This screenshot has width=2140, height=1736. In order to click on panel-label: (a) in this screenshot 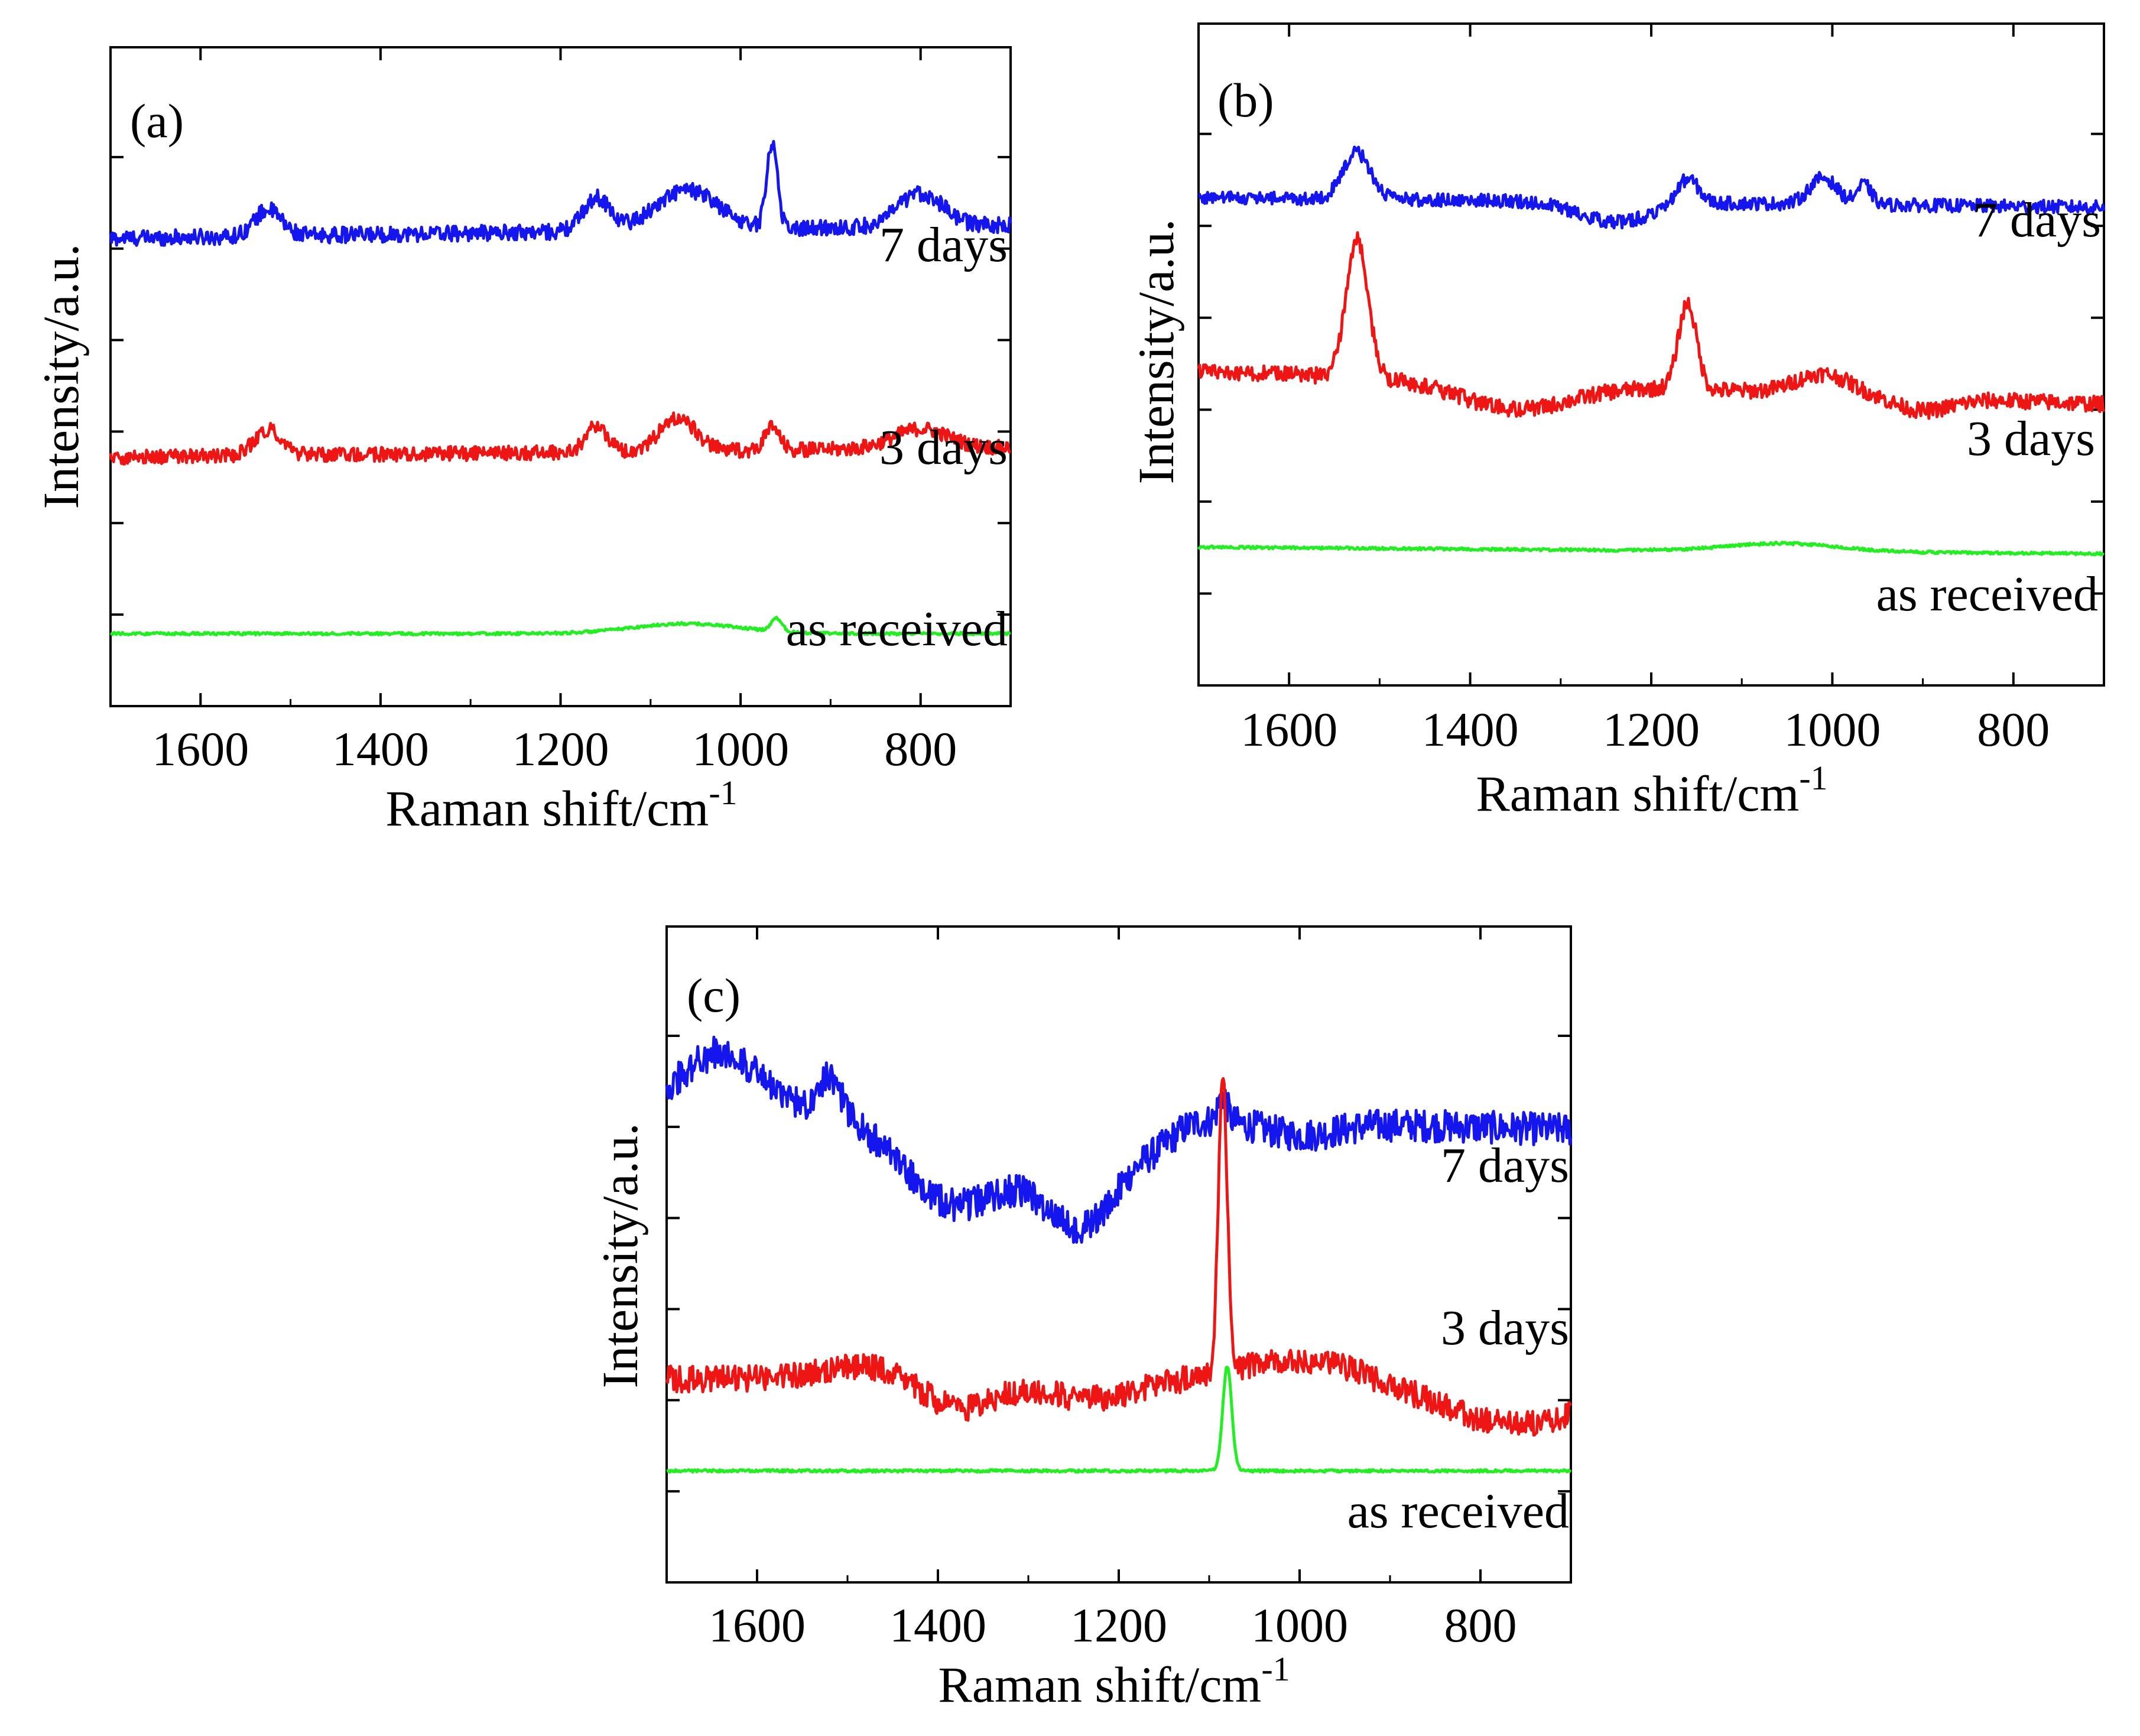, I will do `click(157, 121)`.